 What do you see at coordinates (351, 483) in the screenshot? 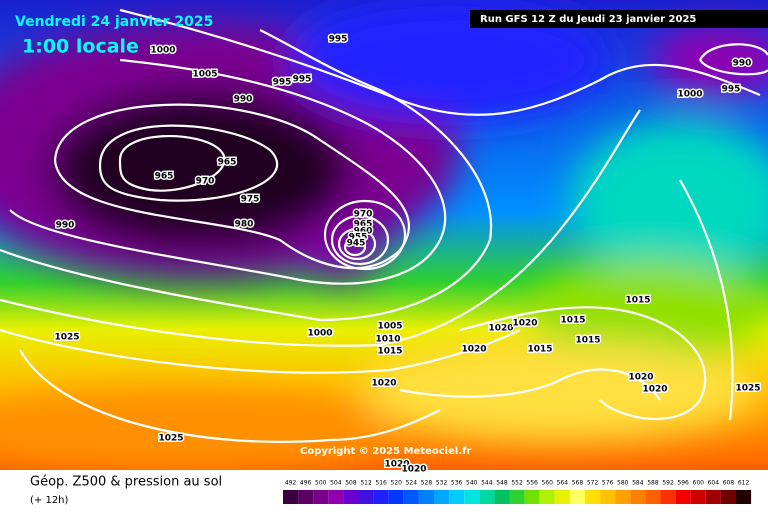
I see `scale-label: 508` at bounding box center [351, 483].